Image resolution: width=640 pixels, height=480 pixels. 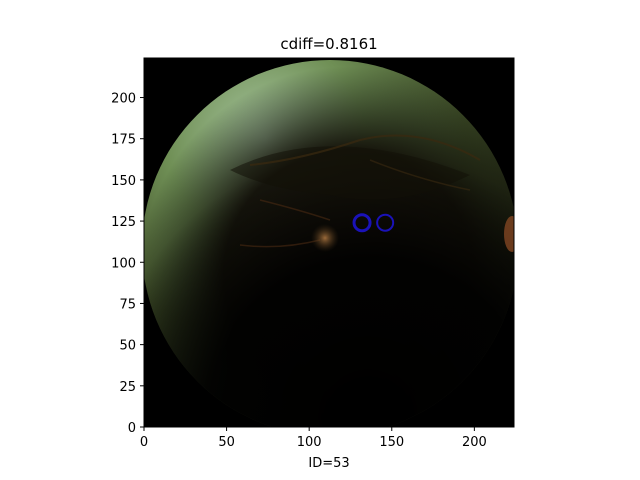 I want to click on y-tick-label: 175, so click(x=123, y=140).